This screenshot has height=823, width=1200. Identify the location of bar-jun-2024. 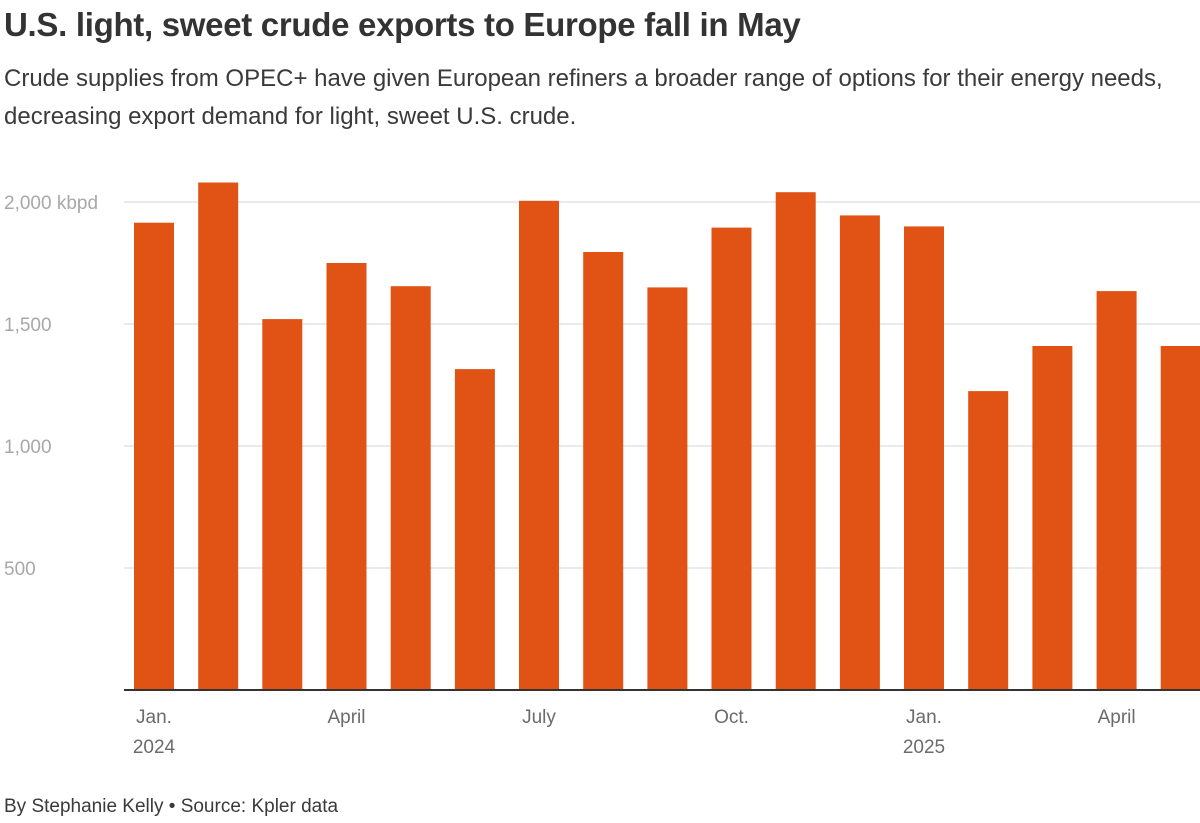
(474, 529).